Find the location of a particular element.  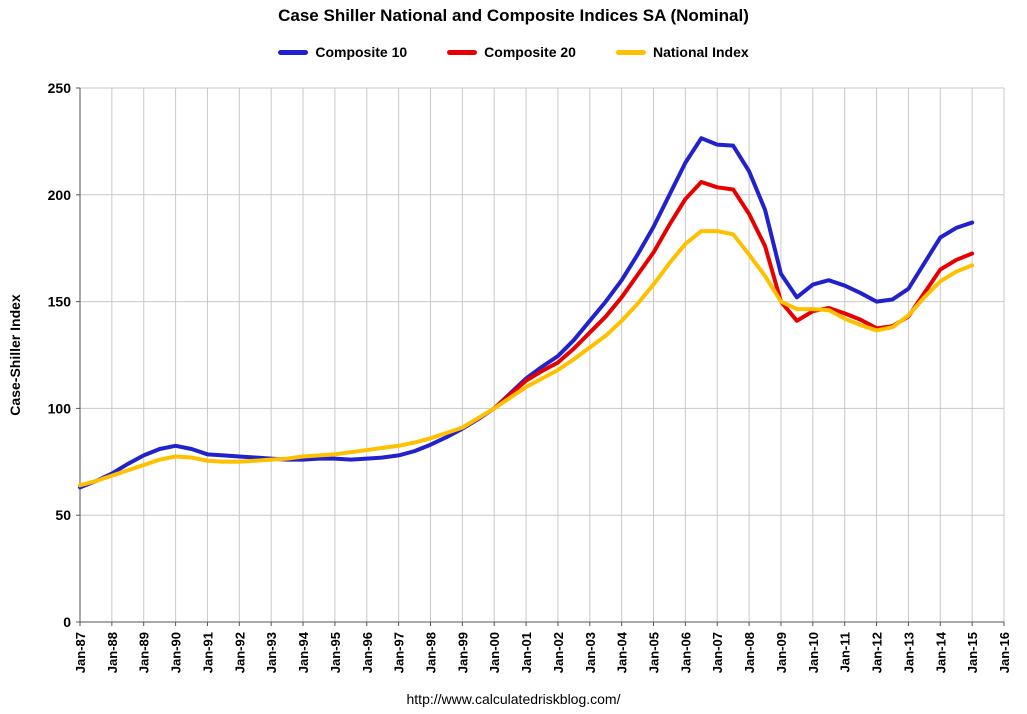

legend-label-composite-20: Composite 20 is located at coordinates (530, 52).